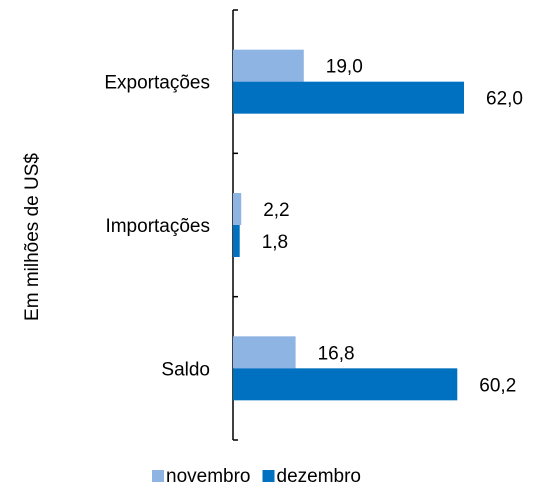 This screenshot has height=496, width=535. Describe the element at coordinates (157, 83) in the screenshot. I see `category-label: Exportações` at that location.